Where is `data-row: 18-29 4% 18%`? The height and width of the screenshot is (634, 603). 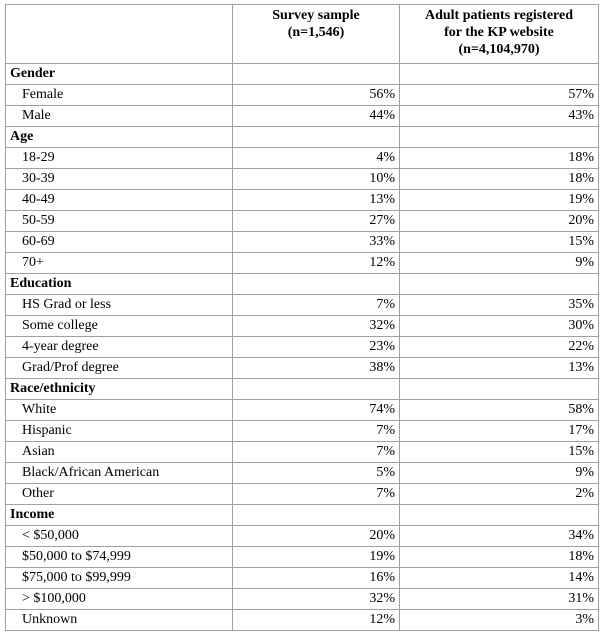
data-row: 18-29 4% 18% is located at coordinates (302, 158).